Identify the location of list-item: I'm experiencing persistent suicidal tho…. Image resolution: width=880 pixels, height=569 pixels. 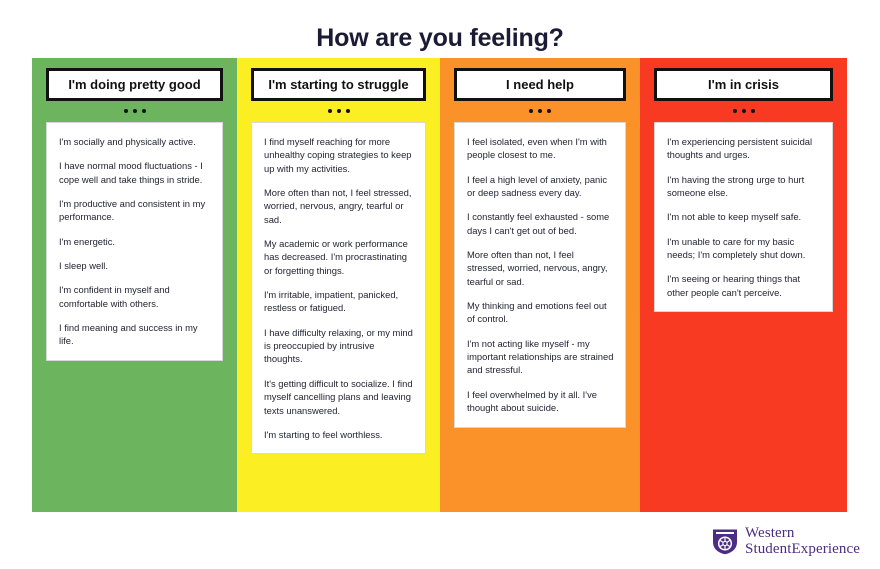
(740, 148).